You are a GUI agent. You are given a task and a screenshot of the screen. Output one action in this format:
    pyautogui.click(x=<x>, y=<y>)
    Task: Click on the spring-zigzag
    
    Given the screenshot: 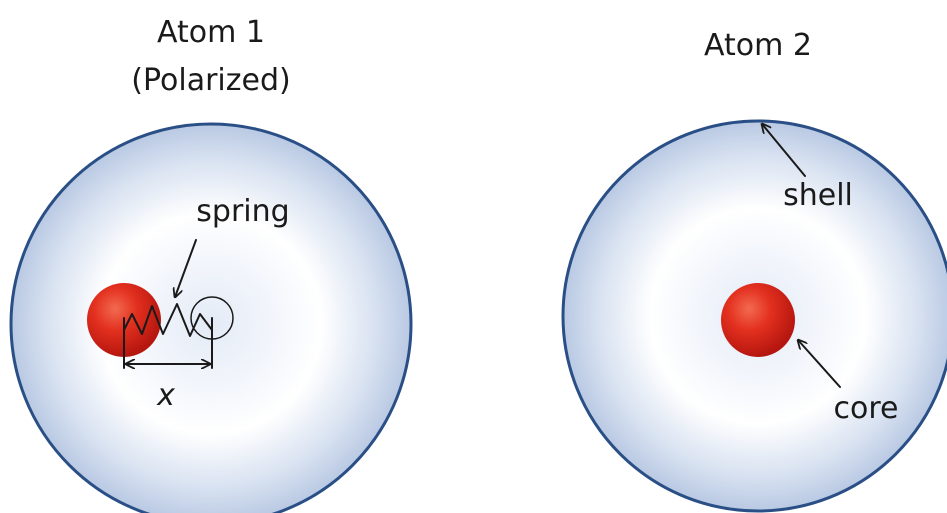 What is the action you would take?
    pyautogui.click(x=168, y=320)
    